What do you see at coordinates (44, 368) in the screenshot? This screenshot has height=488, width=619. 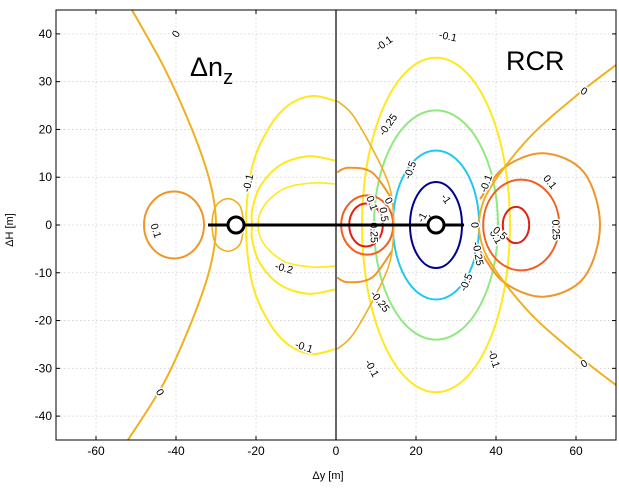 I see `y-tick-label: -30` at bounding box center [44, 368].